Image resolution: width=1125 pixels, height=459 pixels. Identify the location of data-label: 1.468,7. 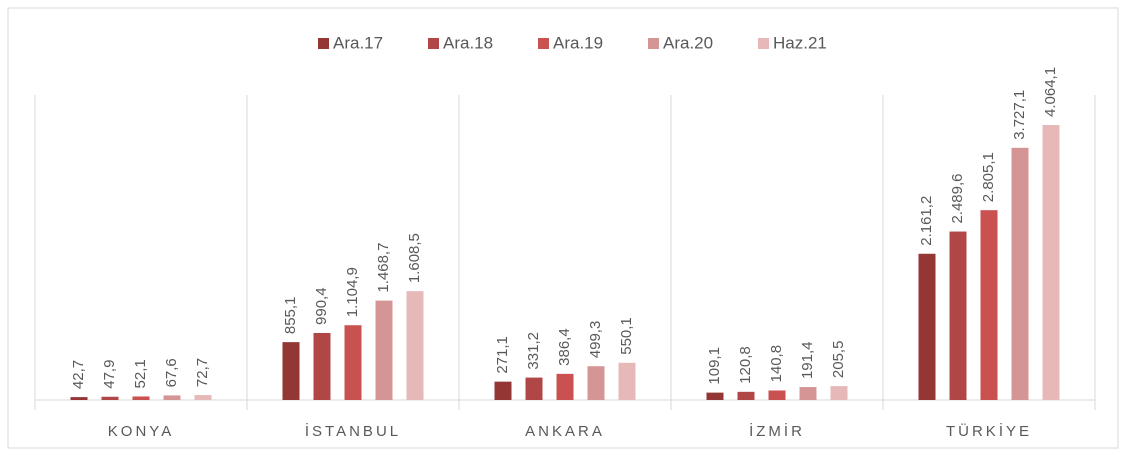
(383, 268).